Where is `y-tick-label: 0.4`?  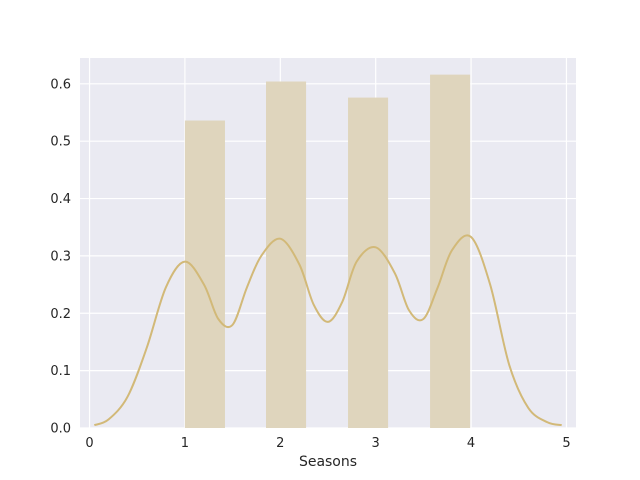
y-tick-label: 0.4 is located at coordinates (60, 199).